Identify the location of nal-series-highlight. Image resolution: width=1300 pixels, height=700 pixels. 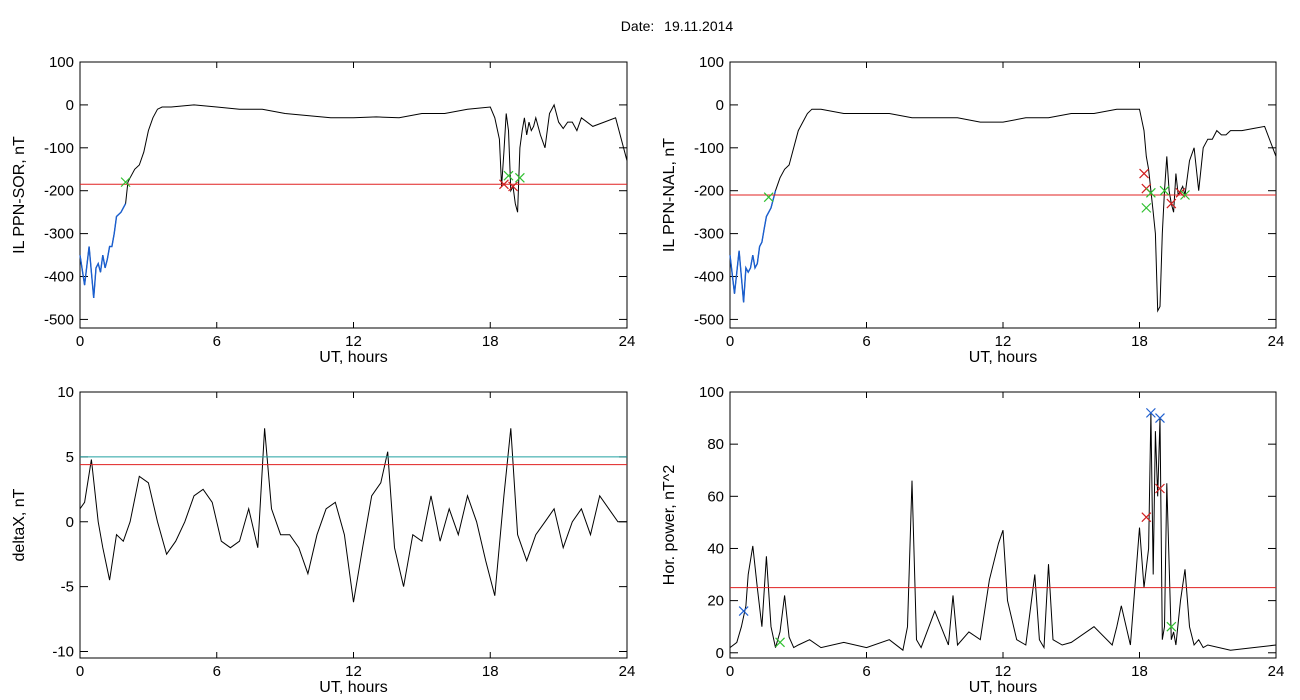
(753, 246).